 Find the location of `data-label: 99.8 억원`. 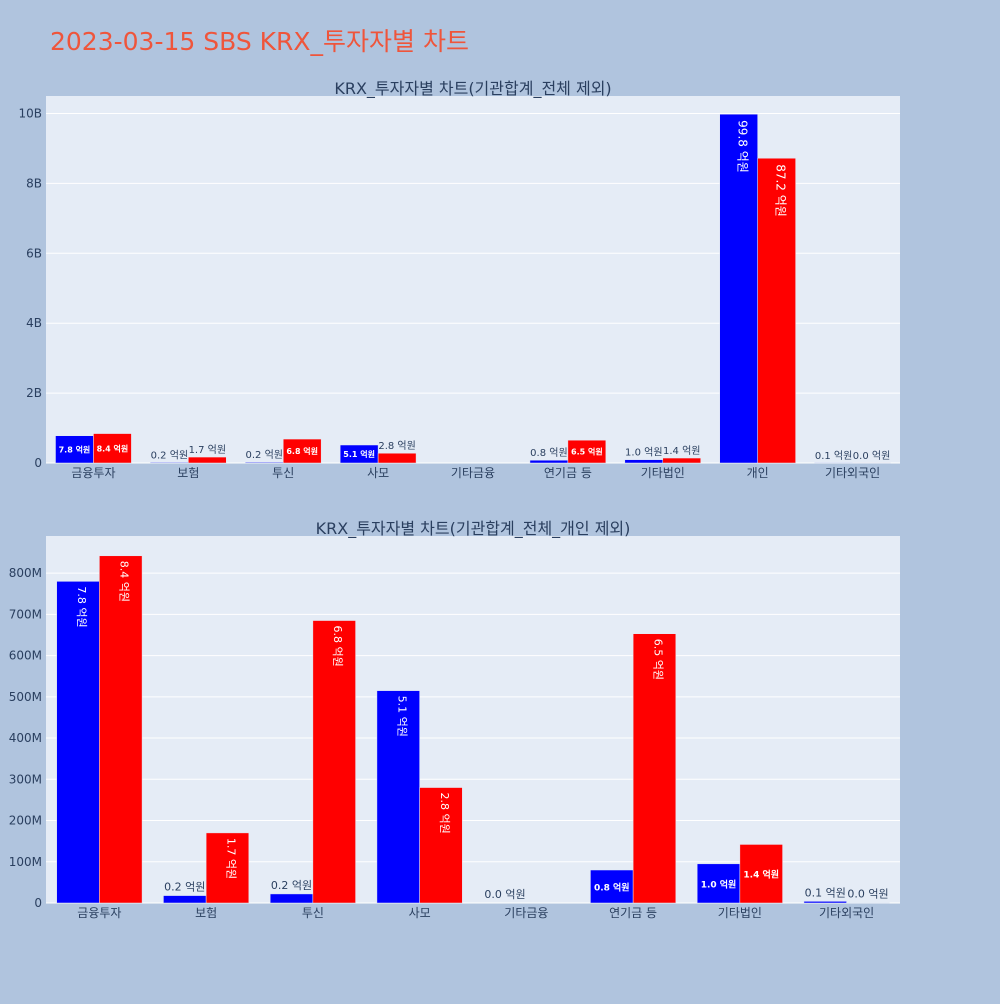

data-label: 99.8 억원 is located at coordinates (743, 146).